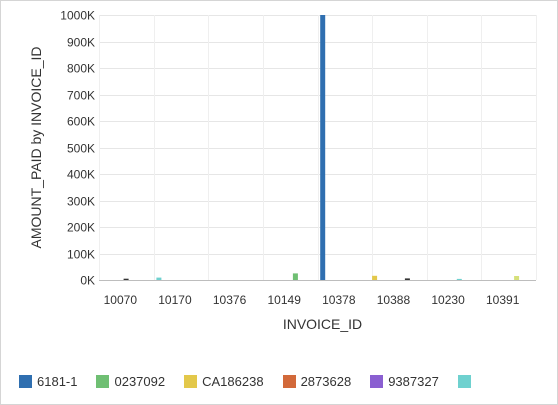 The width and height of the screenshot is (558, 405). I want to click on legend-item: 9387327, so click(404, 381).